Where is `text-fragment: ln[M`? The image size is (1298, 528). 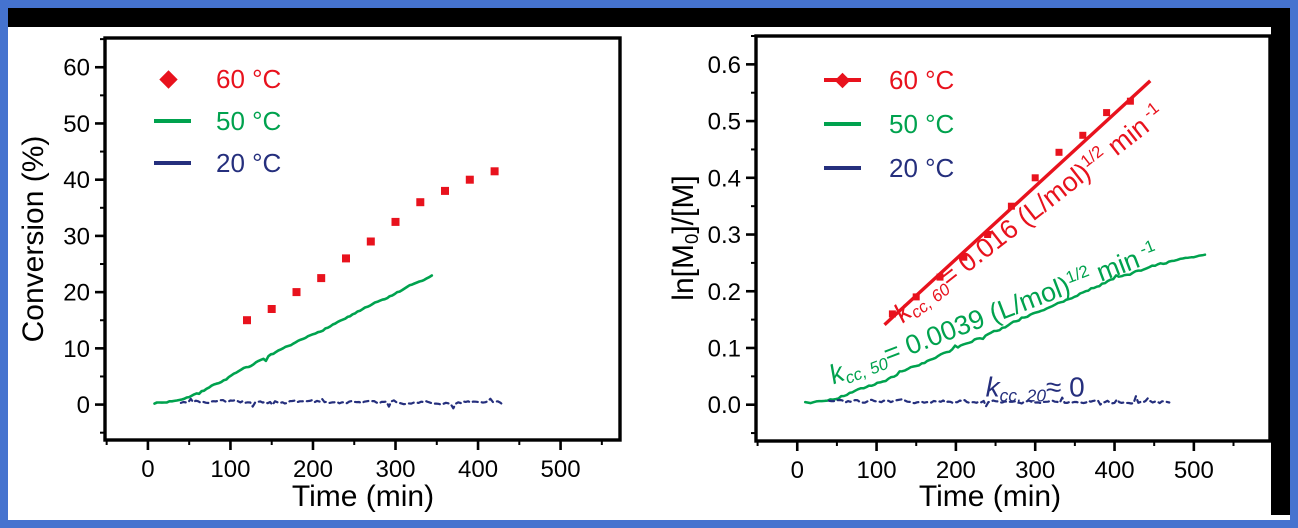 text-fragment: ln[M is located at coordinates (683, 272).